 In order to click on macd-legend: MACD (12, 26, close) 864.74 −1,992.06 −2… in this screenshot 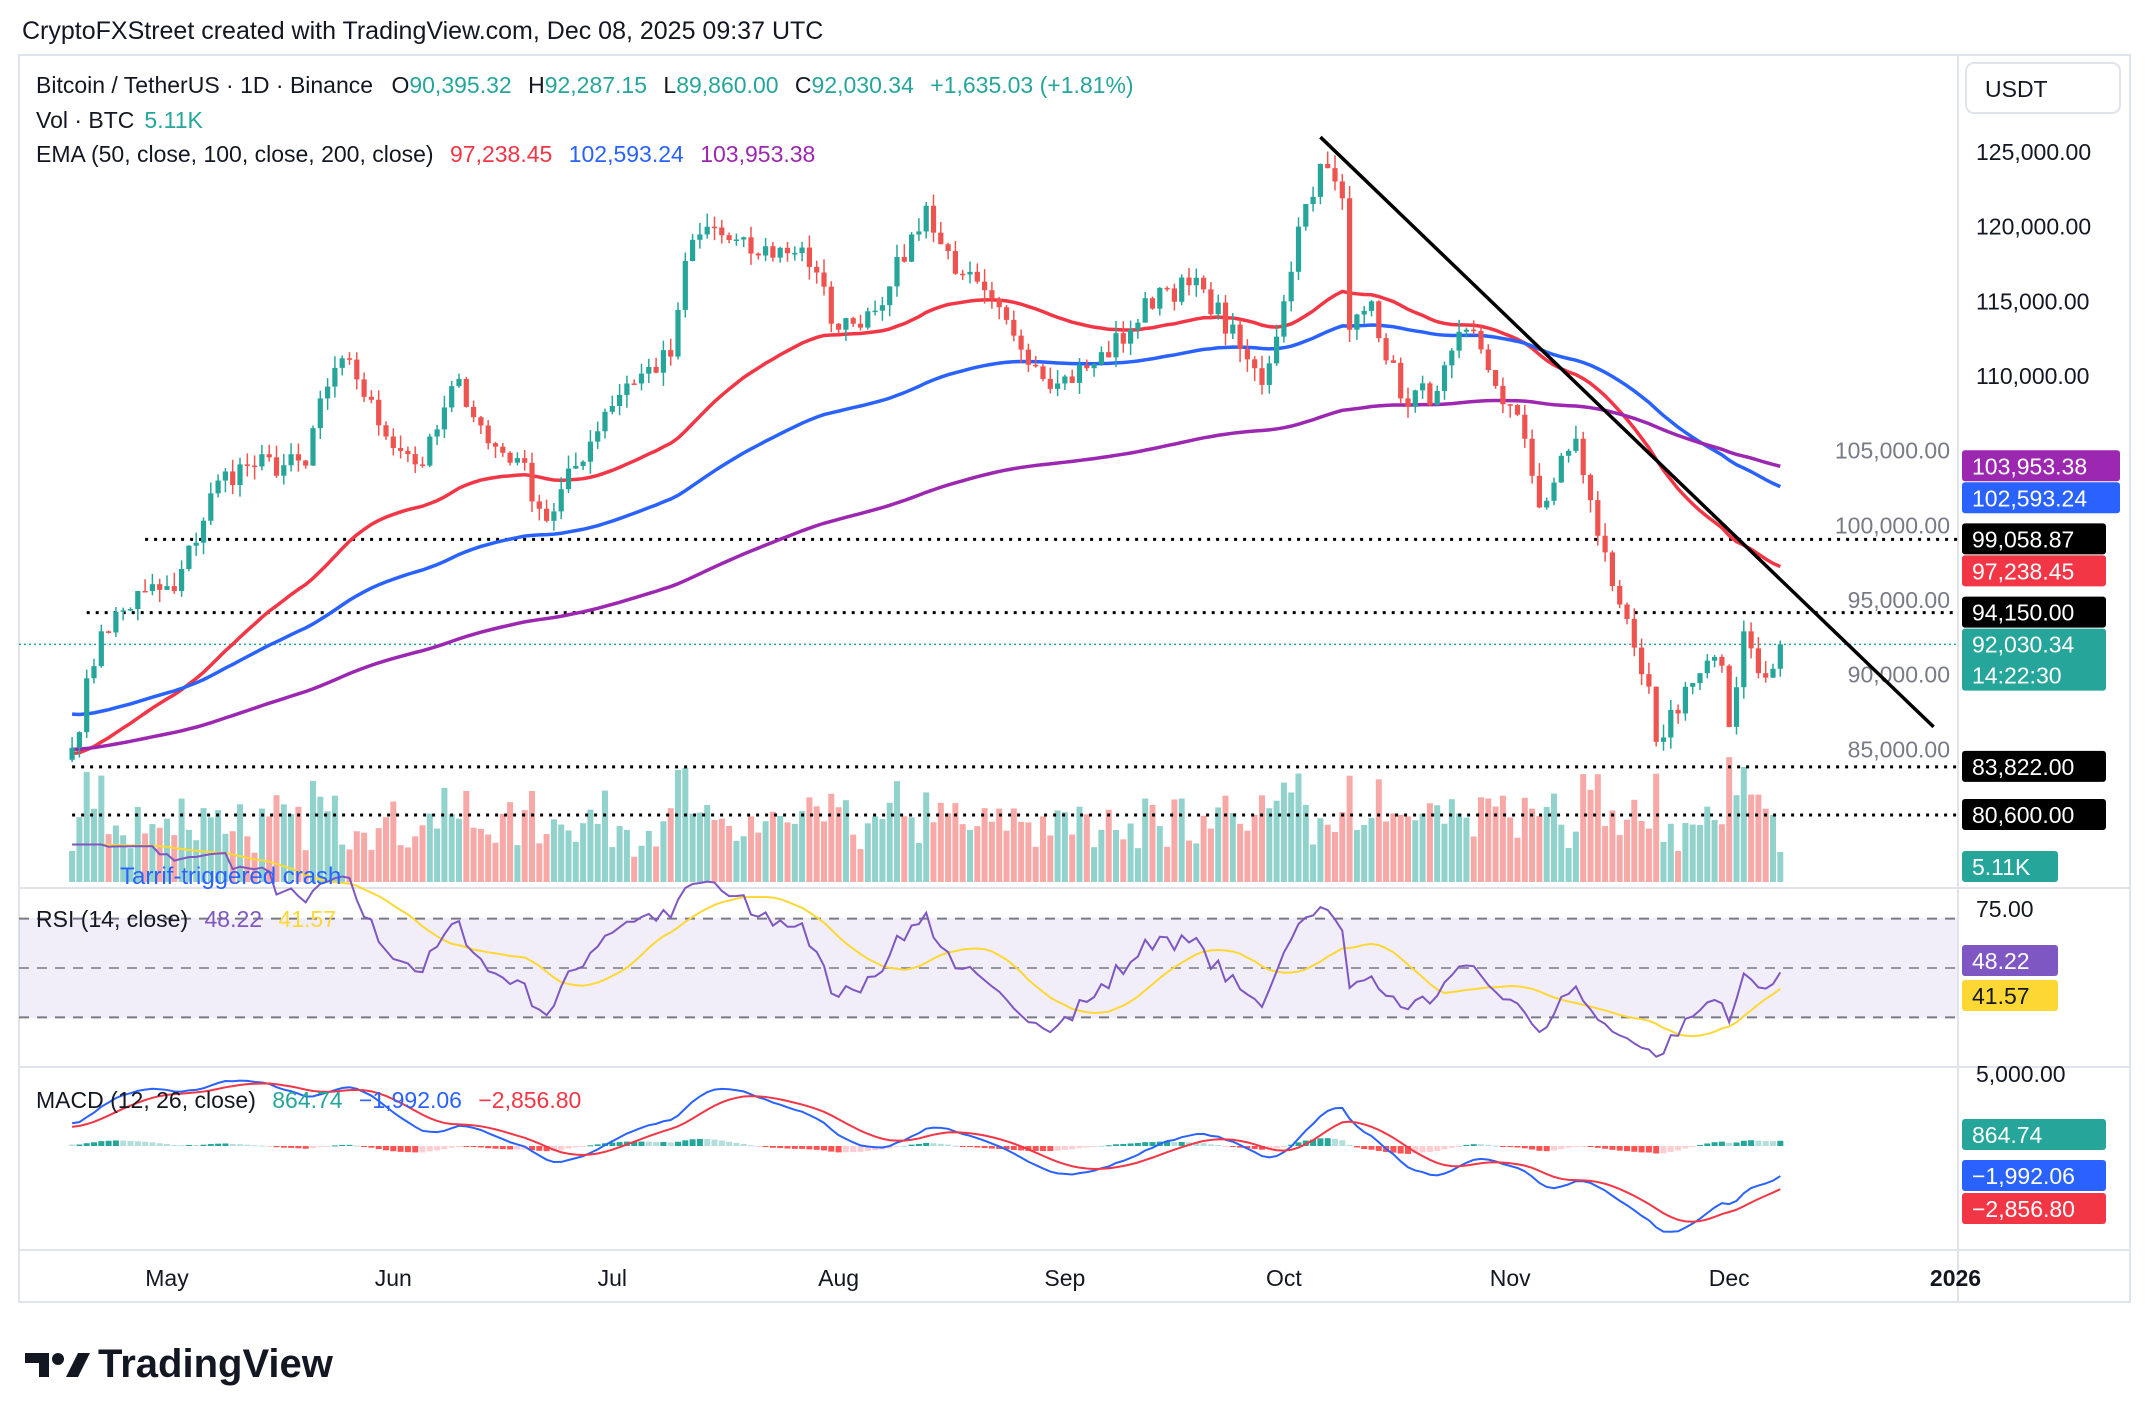, I will do `click(308, 1100)`.